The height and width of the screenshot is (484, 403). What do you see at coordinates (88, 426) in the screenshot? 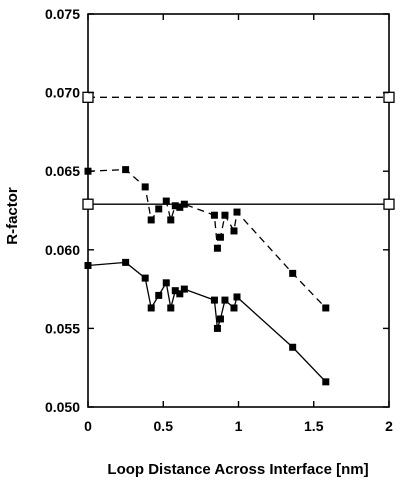
I see `x-tick-label: 0` at bounding box center [88, 426].